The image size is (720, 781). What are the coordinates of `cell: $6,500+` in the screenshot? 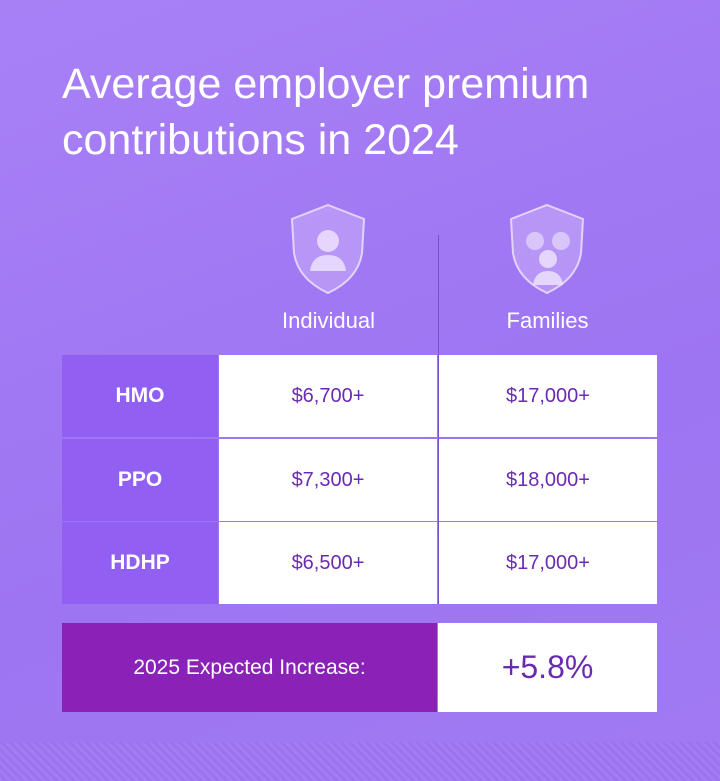 It's located at (328, 563).